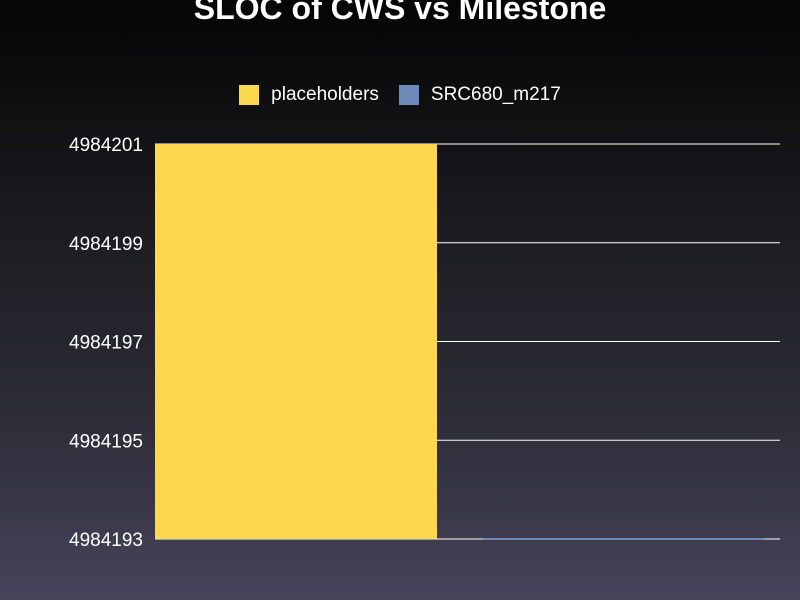 The height and width of the screenshot is (600, 800). I want to click on legend-item-src680: SRC680_m217, so click(479, 95).